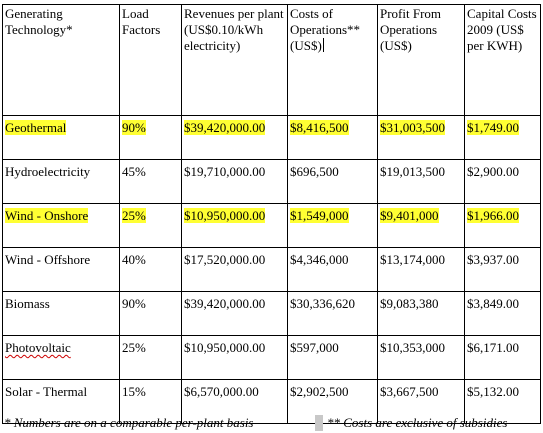 The height and width of the screenshot is (433, 543). What do you see at coordinates (421, 269) in the screenshot?
I see `cell-profit: $13,174,000` at bounding box center [421, 269].